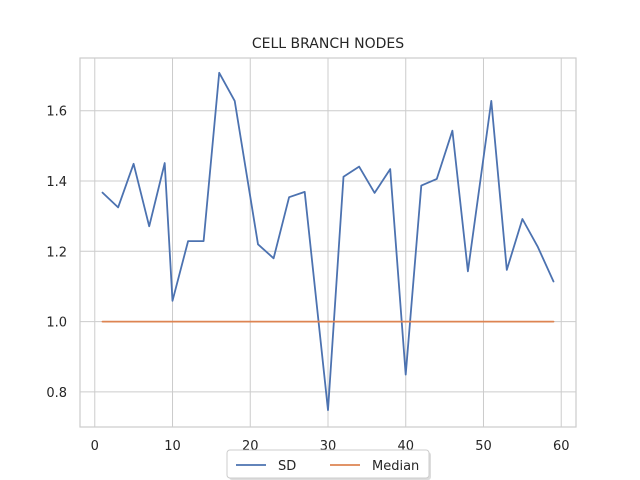 The image size is (640, 480). I want to click on x-tick-label: 60, so click(561, 446).